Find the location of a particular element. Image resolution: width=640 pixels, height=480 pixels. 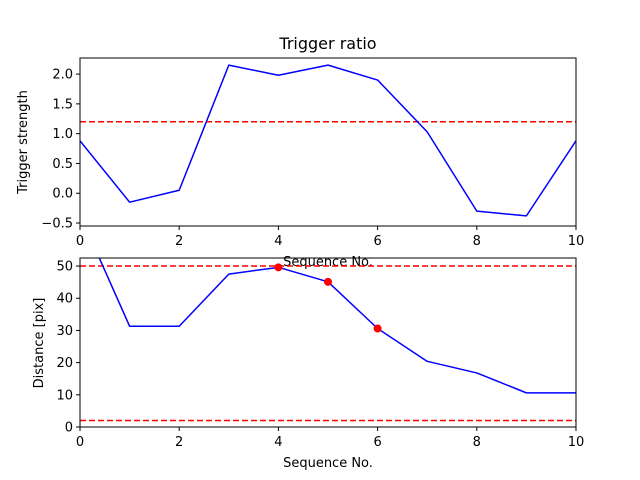

y-tick-label: 0.5 is located at coordinates (62, 164).